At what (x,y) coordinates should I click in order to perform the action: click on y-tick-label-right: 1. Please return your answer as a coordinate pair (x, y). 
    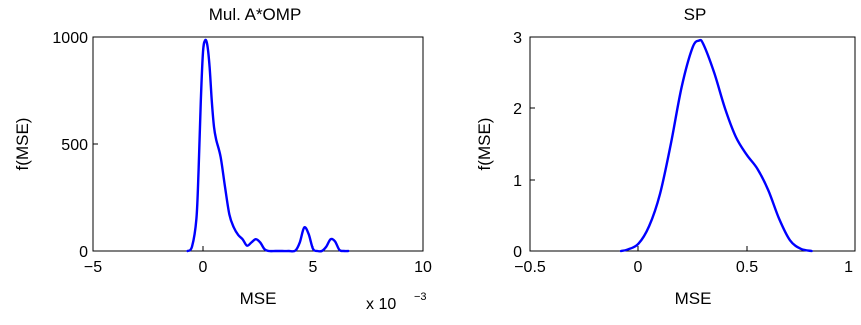
    Looking at the image, I should click on (517, 181).